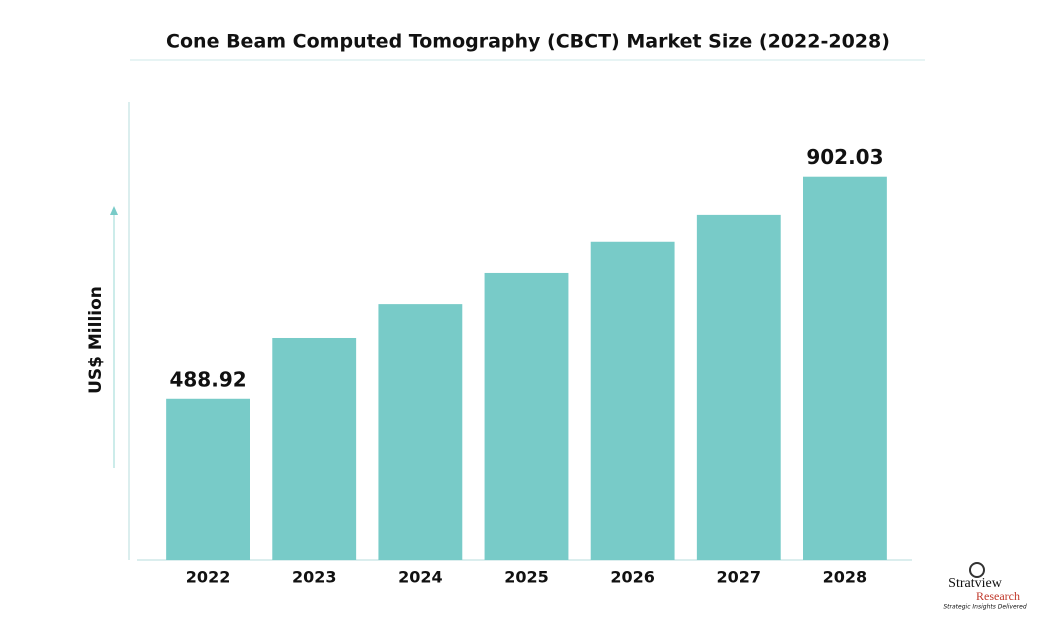  What do you see at coordinates (998, 596) in the screenshot?
I see `logo-sub: Research` at bounding box center [998, 596].